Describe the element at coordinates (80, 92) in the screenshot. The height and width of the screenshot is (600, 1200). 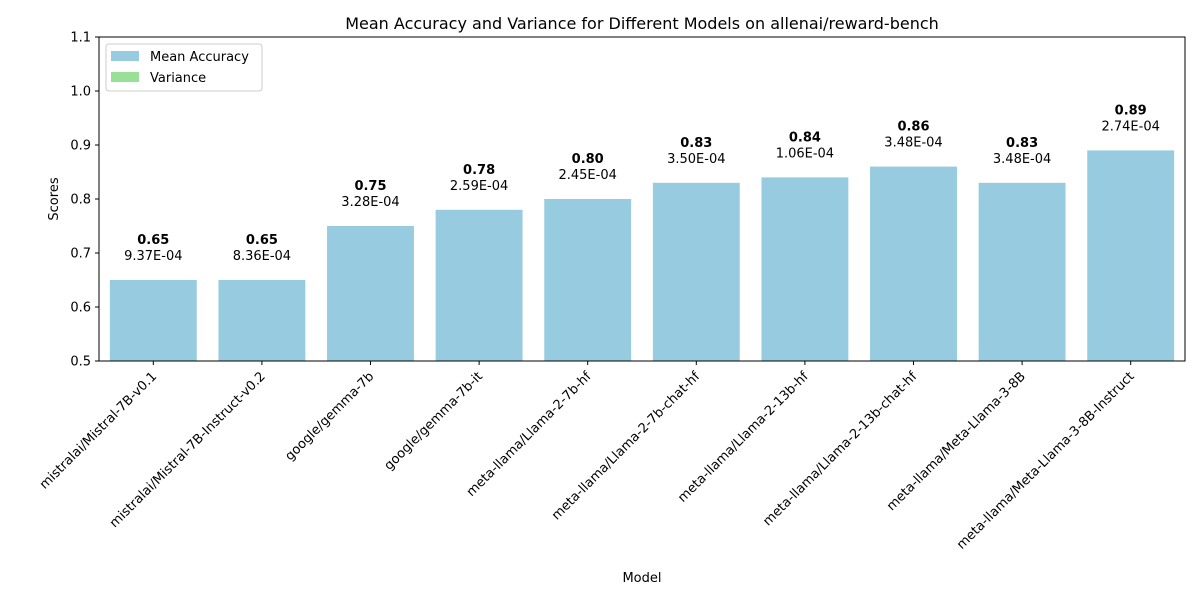
I see `y-tick-label: 1.0` at that location.